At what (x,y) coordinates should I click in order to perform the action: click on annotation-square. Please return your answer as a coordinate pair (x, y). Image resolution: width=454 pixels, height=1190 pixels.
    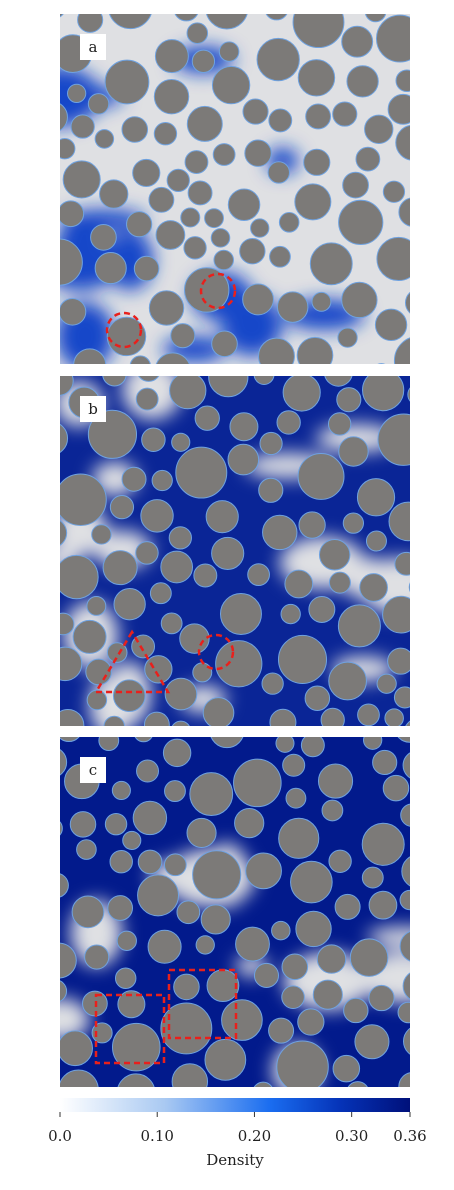
    Looking at the image, I should click on (202, 1004).